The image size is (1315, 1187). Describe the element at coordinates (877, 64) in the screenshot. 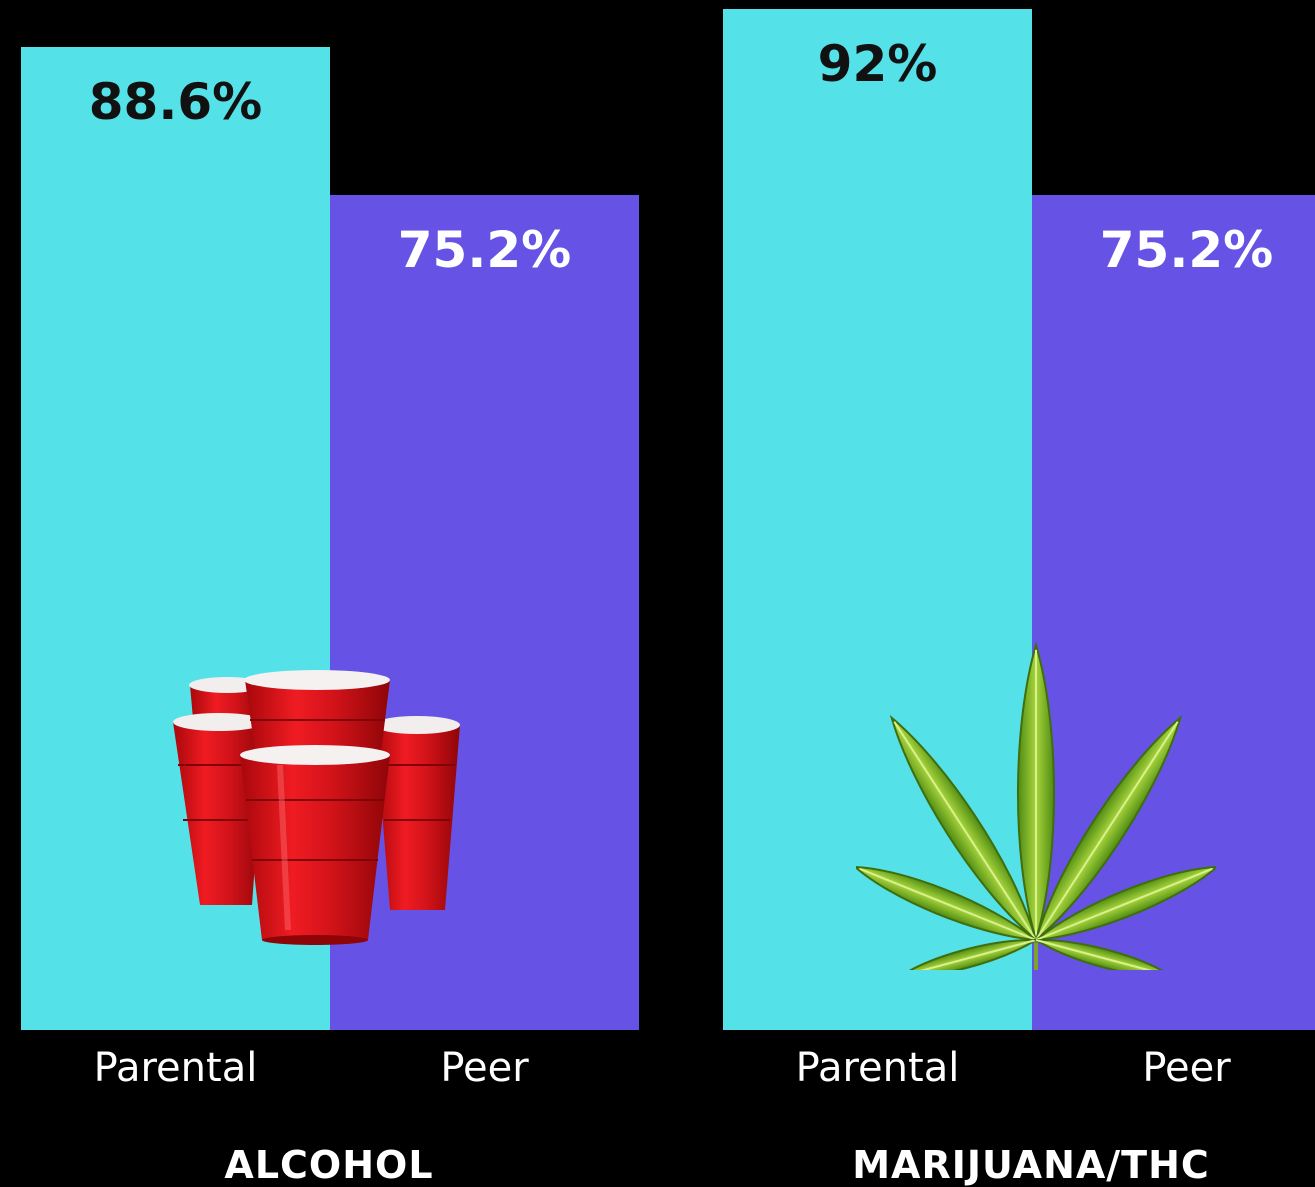

I see `data-label: 92%` at that location.